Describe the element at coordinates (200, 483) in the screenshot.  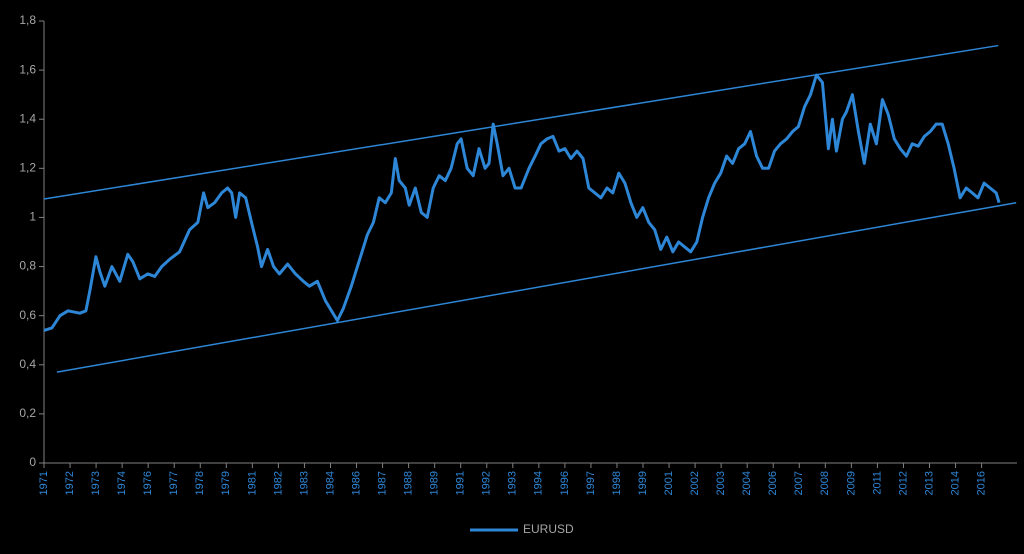
I see `x-tick-label: 1978` at that location.